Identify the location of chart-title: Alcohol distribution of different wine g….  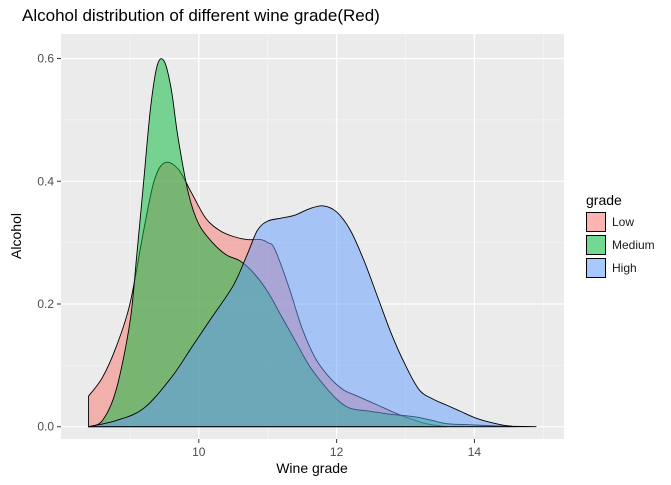
(201, 15).